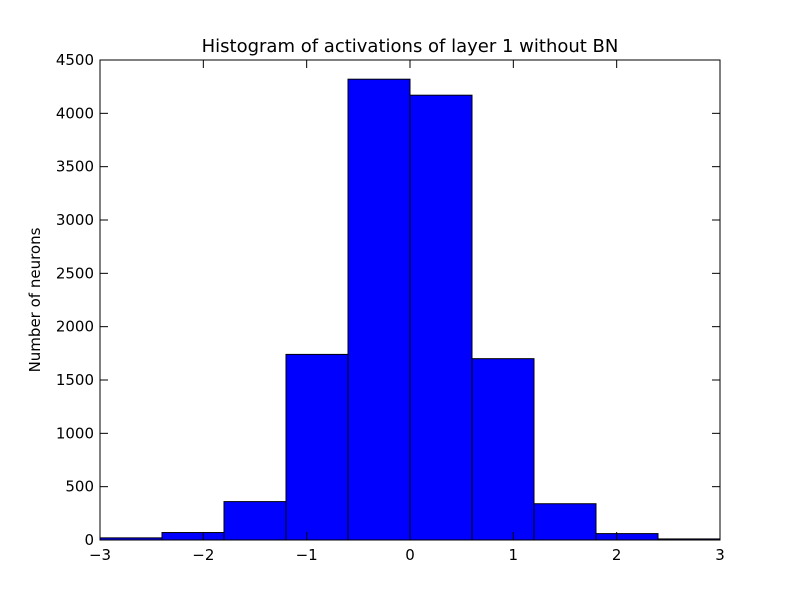 The height and width of the screenshot is (604, 800). What do you see at coordinates (75, 220) in the screenshot?
I see `y-tick-label: 3000` at bounding box center [75, 220].